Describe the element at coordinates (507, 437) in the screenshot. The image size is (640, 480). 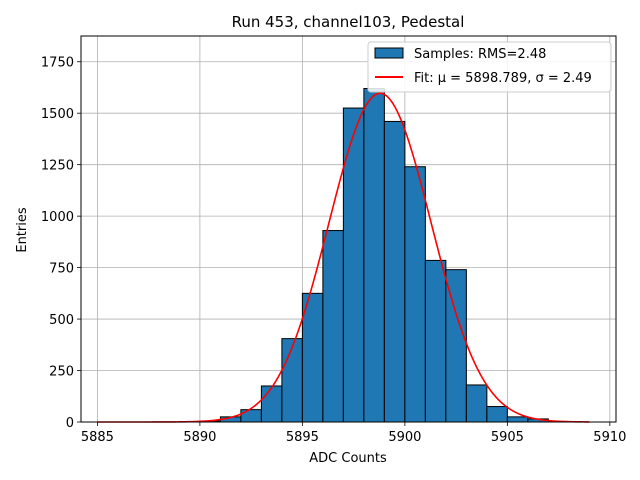
I see `x-tick-label: 5905` at that location.